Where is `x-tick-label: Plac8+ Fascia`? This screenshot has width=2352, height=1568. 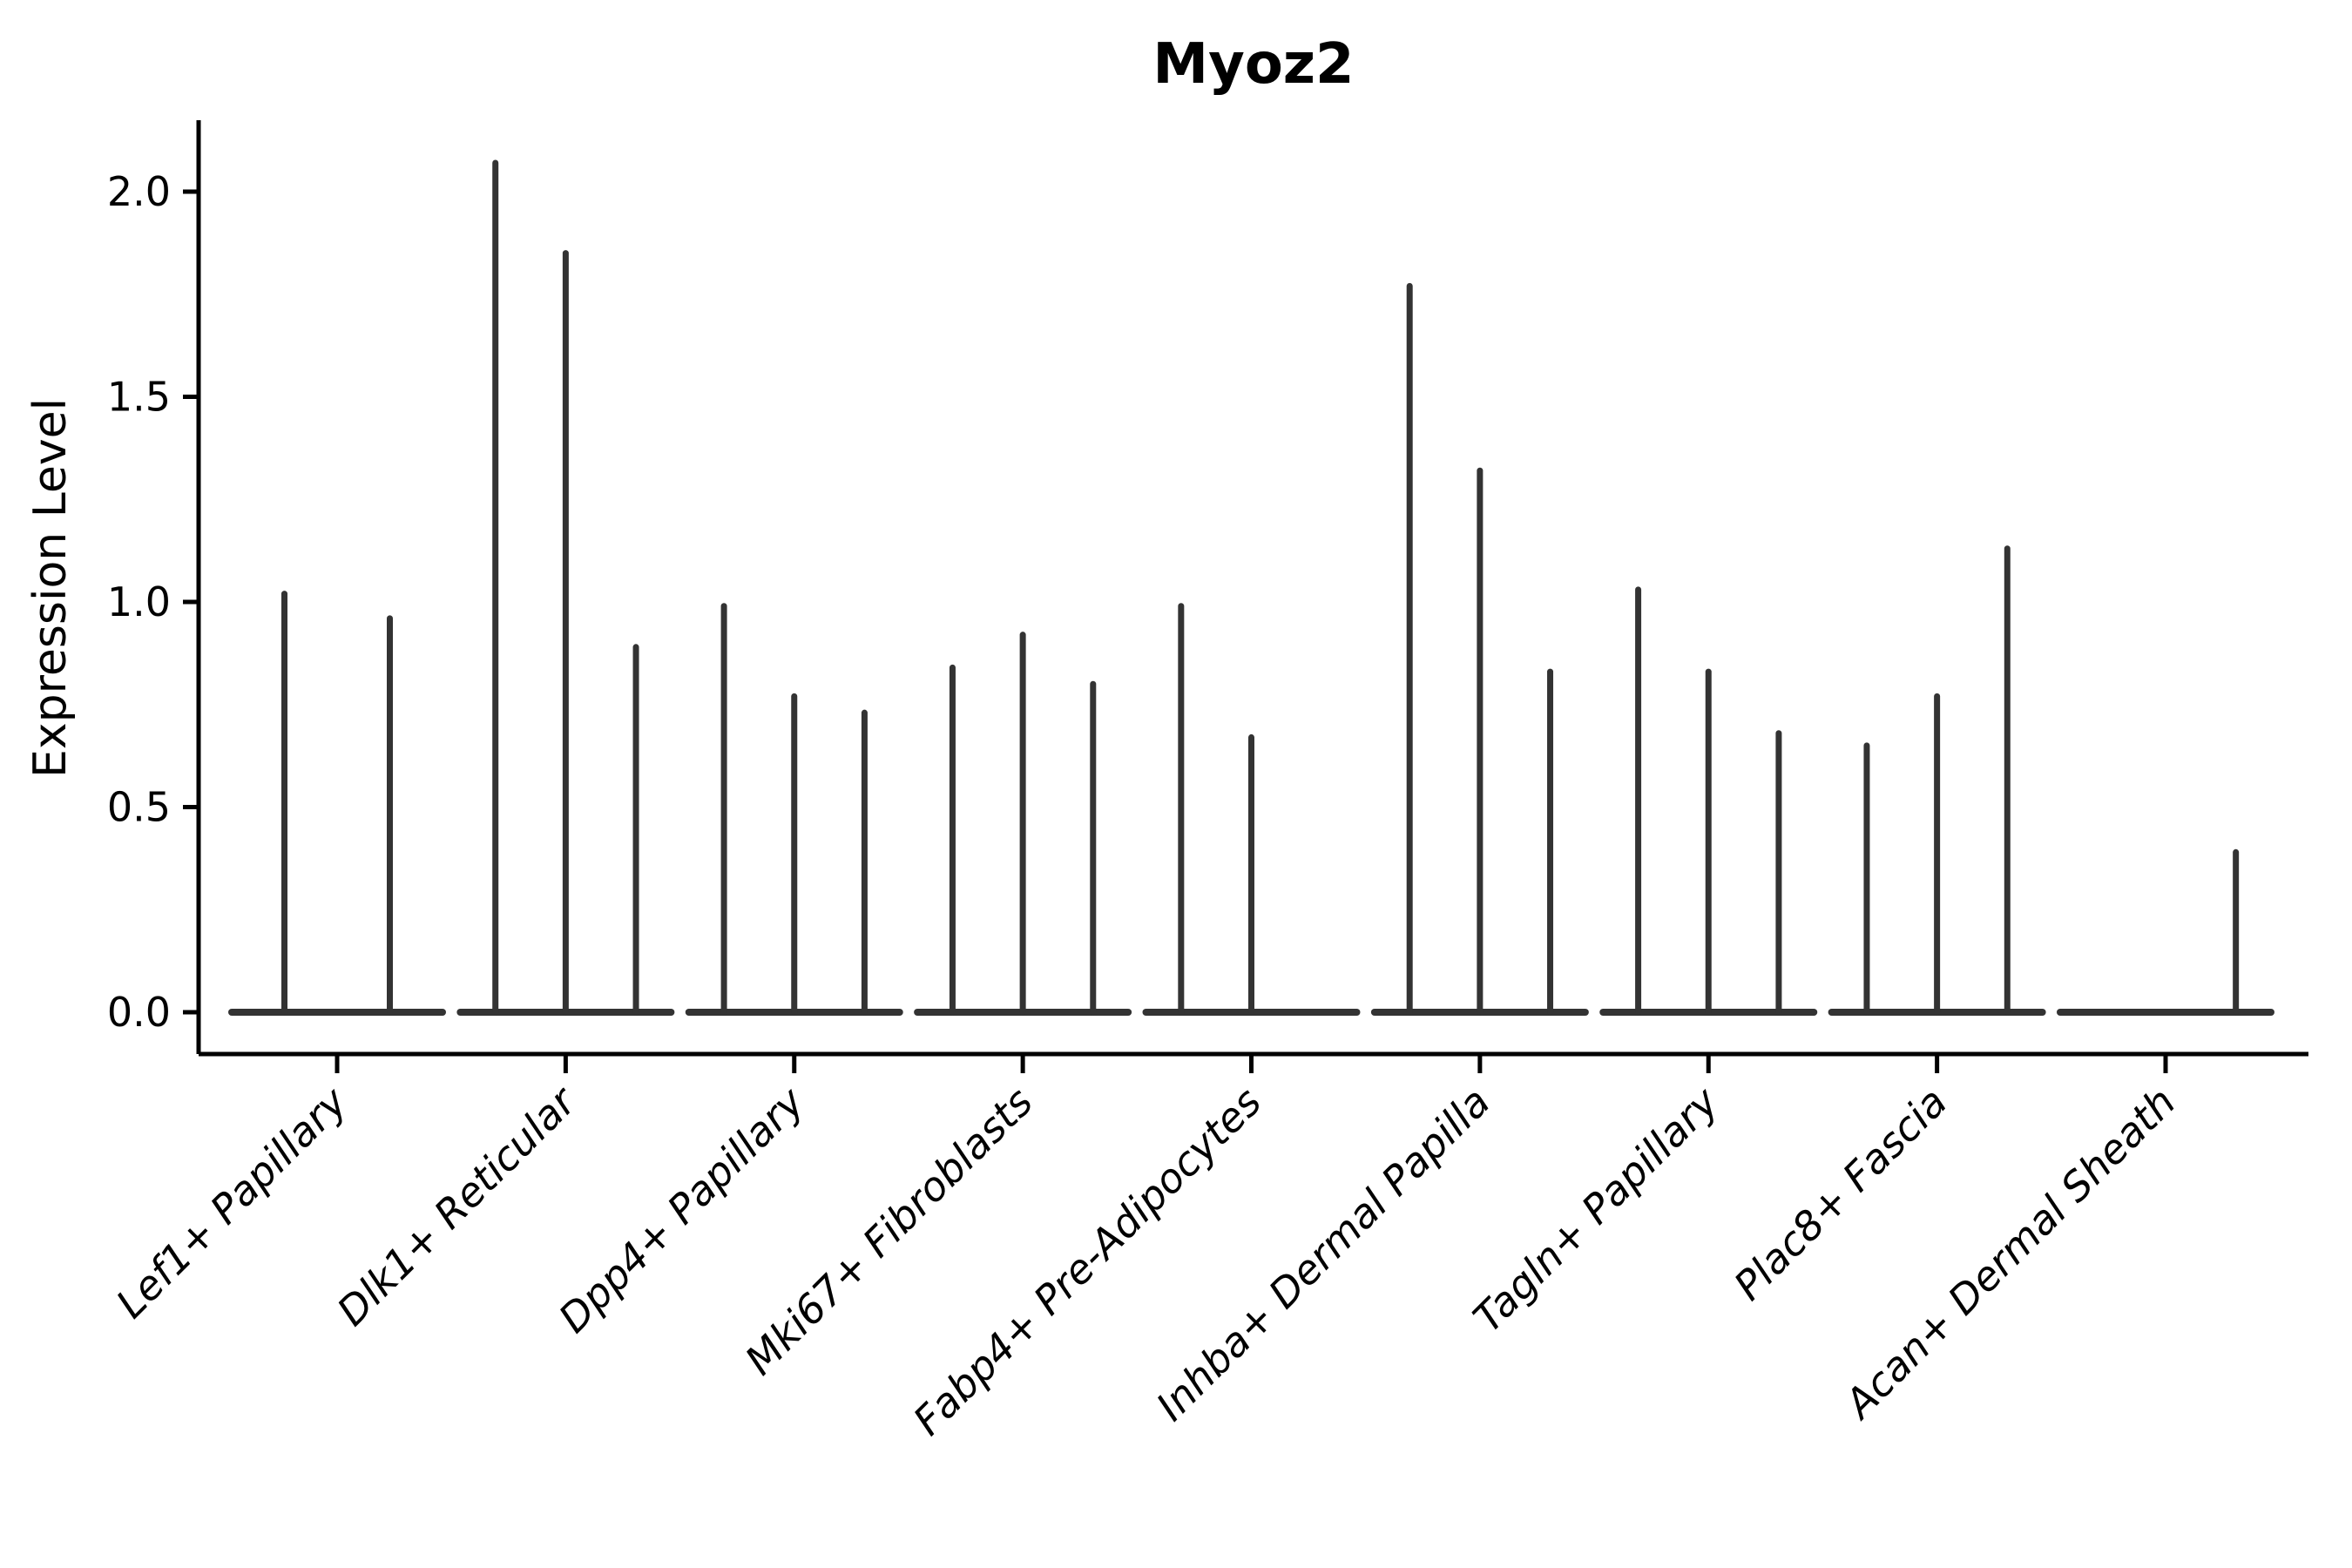
x-tick-label: Plac8+ Fascia is located at coordinates (1841, 1193).